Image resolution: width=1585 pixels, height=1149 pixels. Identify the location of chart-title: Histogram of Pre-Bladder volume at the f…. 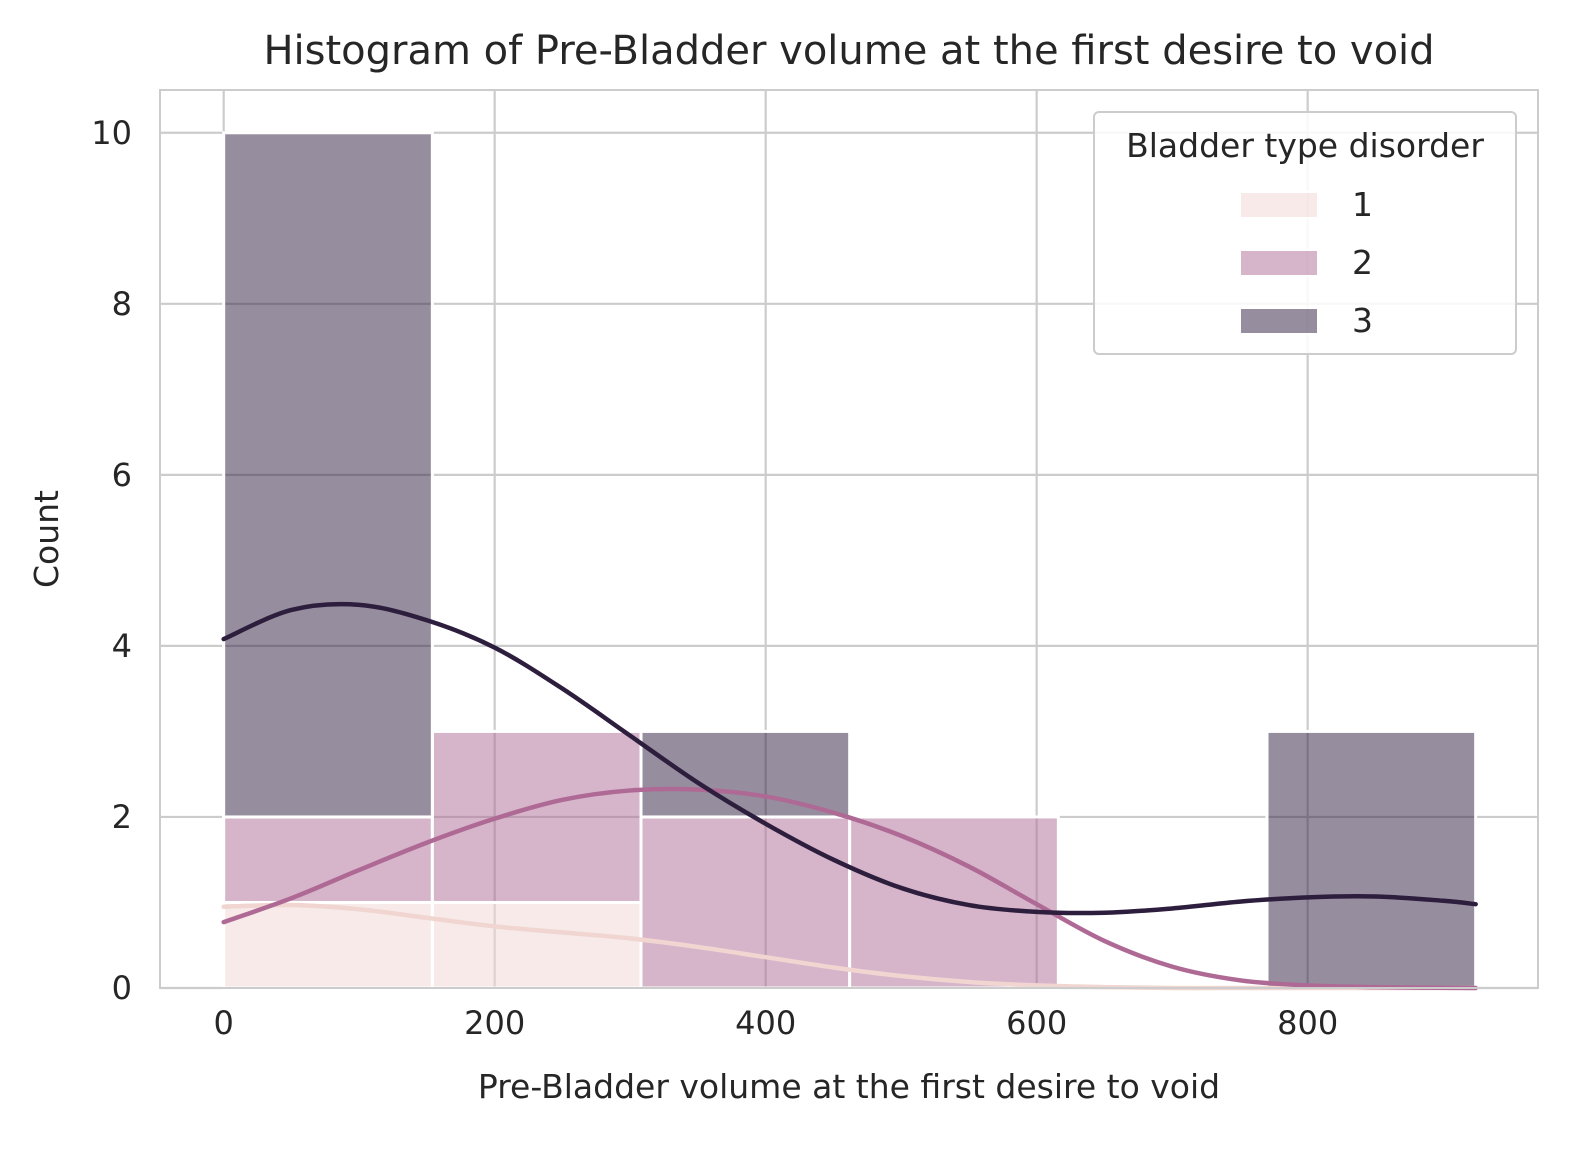
(848, 51).